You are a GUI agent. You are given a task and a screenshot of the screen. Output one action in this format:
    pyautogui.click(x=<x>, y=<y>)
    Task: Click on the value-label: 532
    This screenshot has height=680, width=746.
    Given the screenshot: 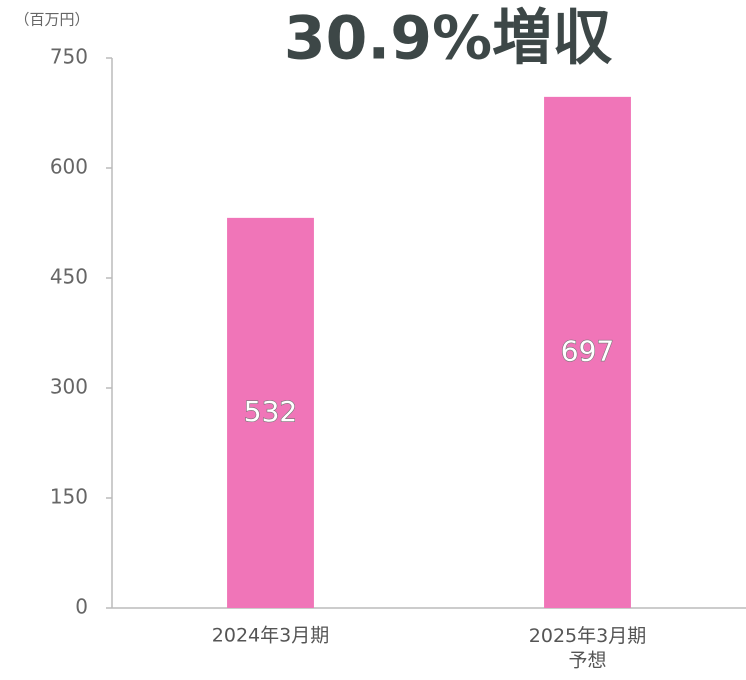 What is the action you would take?
    pyautogui.click(x=270, y=411)
    